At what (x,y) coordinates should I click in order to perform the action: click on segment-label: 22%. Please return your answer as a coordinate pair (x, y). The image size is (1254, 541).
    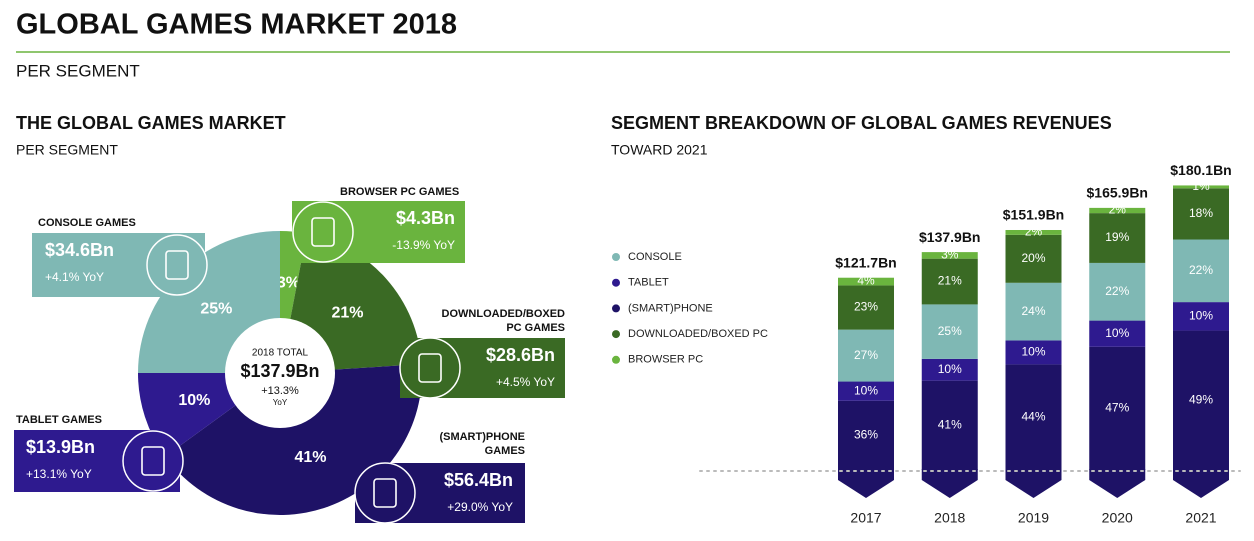
    Looking at the image, I should click on (1117, 291).